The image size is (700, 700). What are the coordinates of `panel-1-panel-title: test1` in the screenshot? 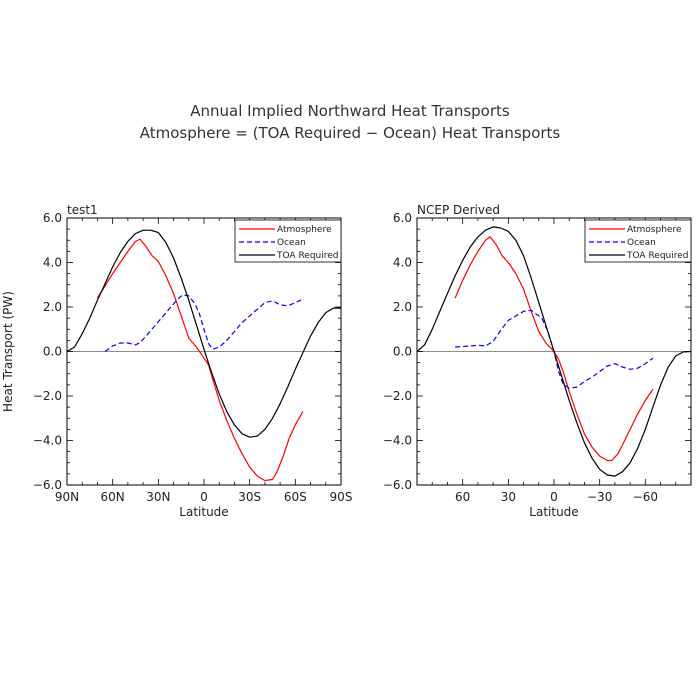 It's located at (82, 210).